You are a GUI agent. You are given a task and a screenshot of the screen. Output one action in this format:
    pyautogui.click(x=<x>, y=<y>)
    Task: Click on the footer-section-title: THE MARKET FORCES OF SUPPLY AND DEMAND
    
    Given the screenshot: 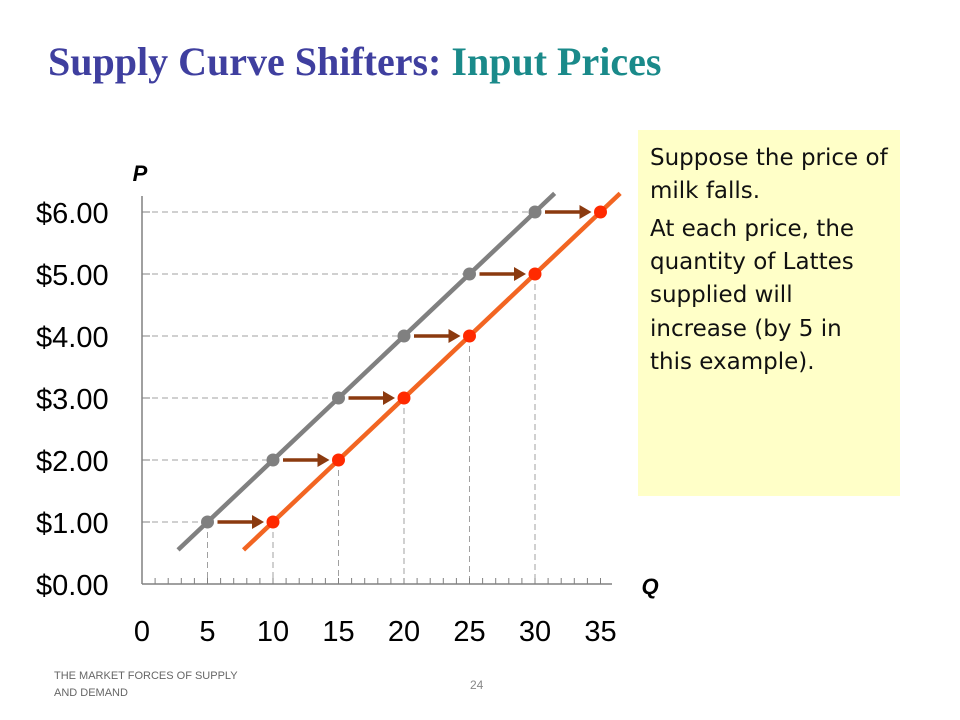 What is the action you would take?
    pyautogui.click(x=146, y=685)
    